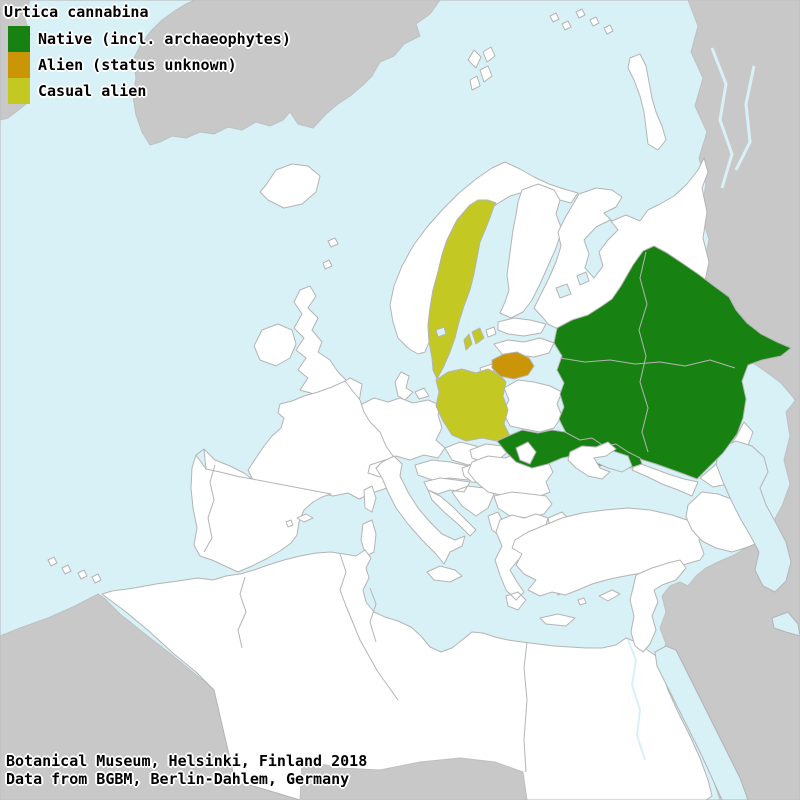 The width and height of the screenshot is (800, 800). What do you see at coordinates (413, 778) in the screenshot?
I see `sahara-bottom-strip` at bounding box center [413, 778].